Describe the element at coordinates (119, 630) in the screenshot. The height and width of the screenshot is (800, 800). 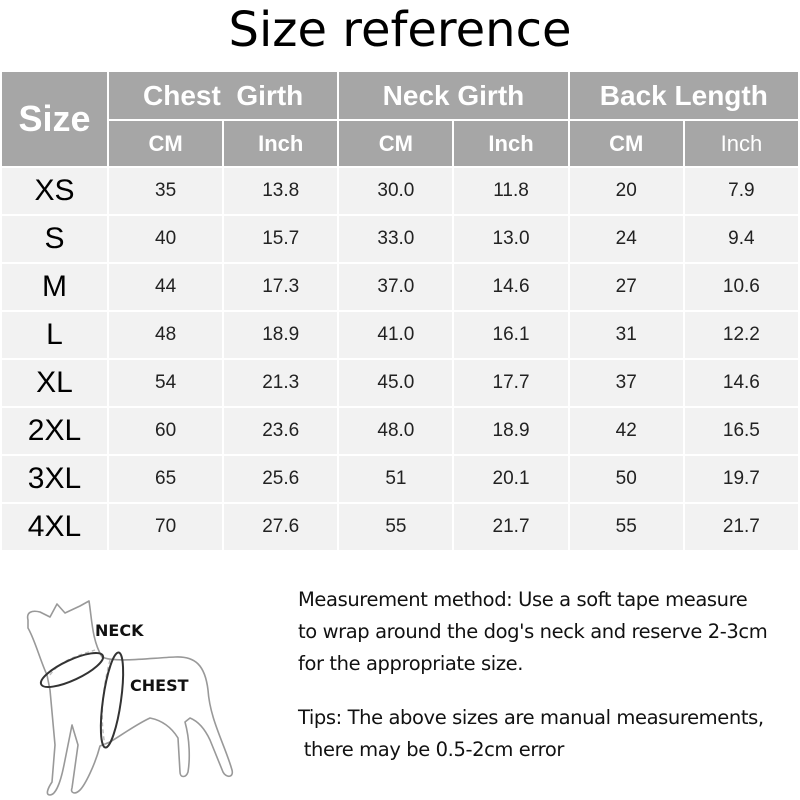
I see `neck-label: NECK` at that location.